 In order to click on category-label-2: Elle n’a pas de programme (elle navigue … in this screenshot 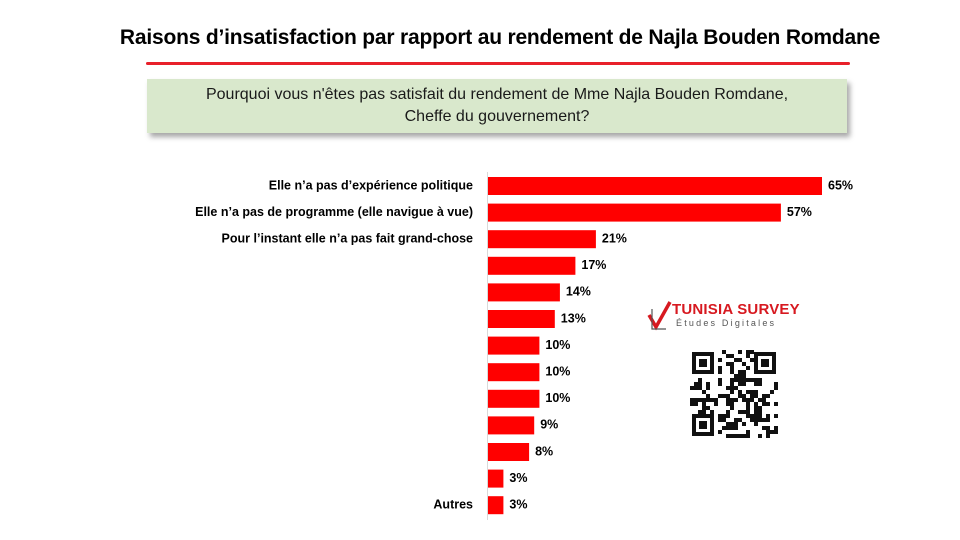, I will do `click(334, 212)`.